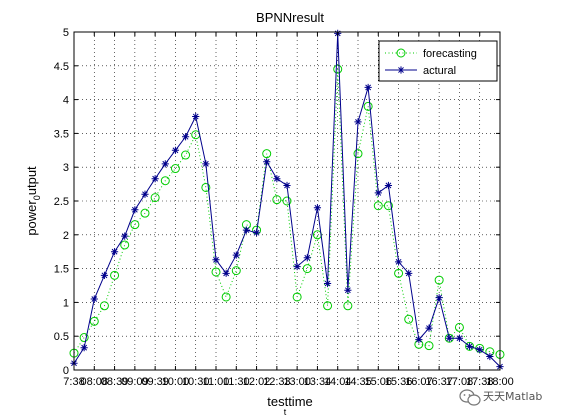 This screenshot has width=561, height=420. I want to click on svg-text: testtime, so click(290, 401).